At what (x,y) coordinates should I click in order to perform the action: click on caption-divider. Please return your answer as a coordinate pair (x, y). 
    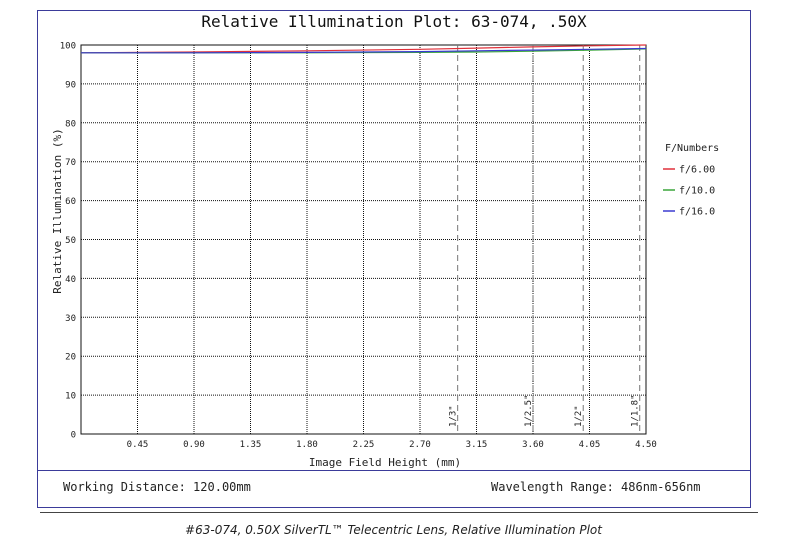
    Looking at the image, I should click on (399, 512).